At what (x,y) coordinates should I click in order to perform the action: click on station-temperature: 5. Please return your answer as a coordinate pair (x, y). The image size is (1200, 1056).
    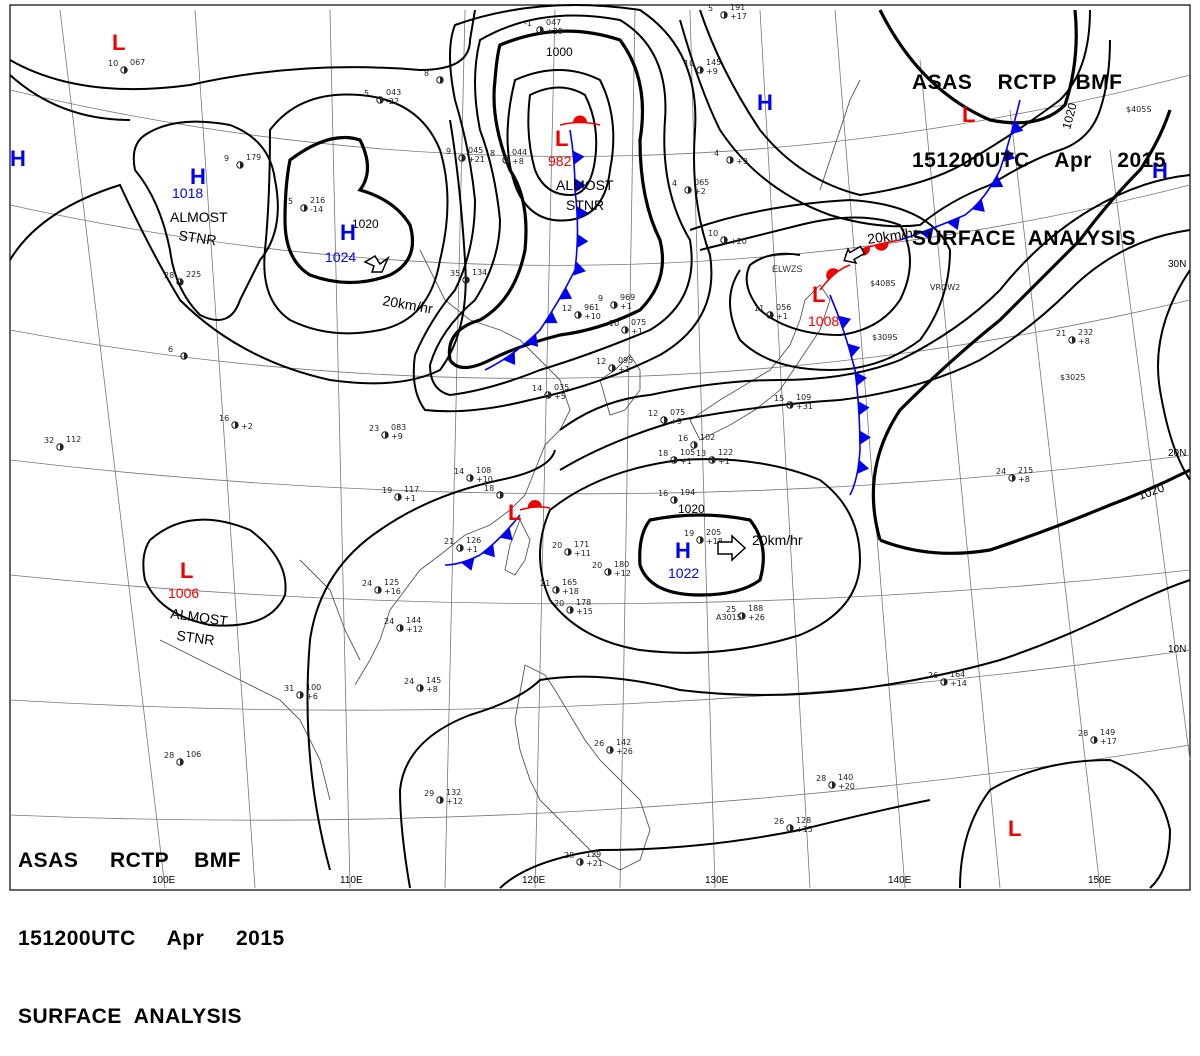
    Looking at the image, I should click on (290, 201).